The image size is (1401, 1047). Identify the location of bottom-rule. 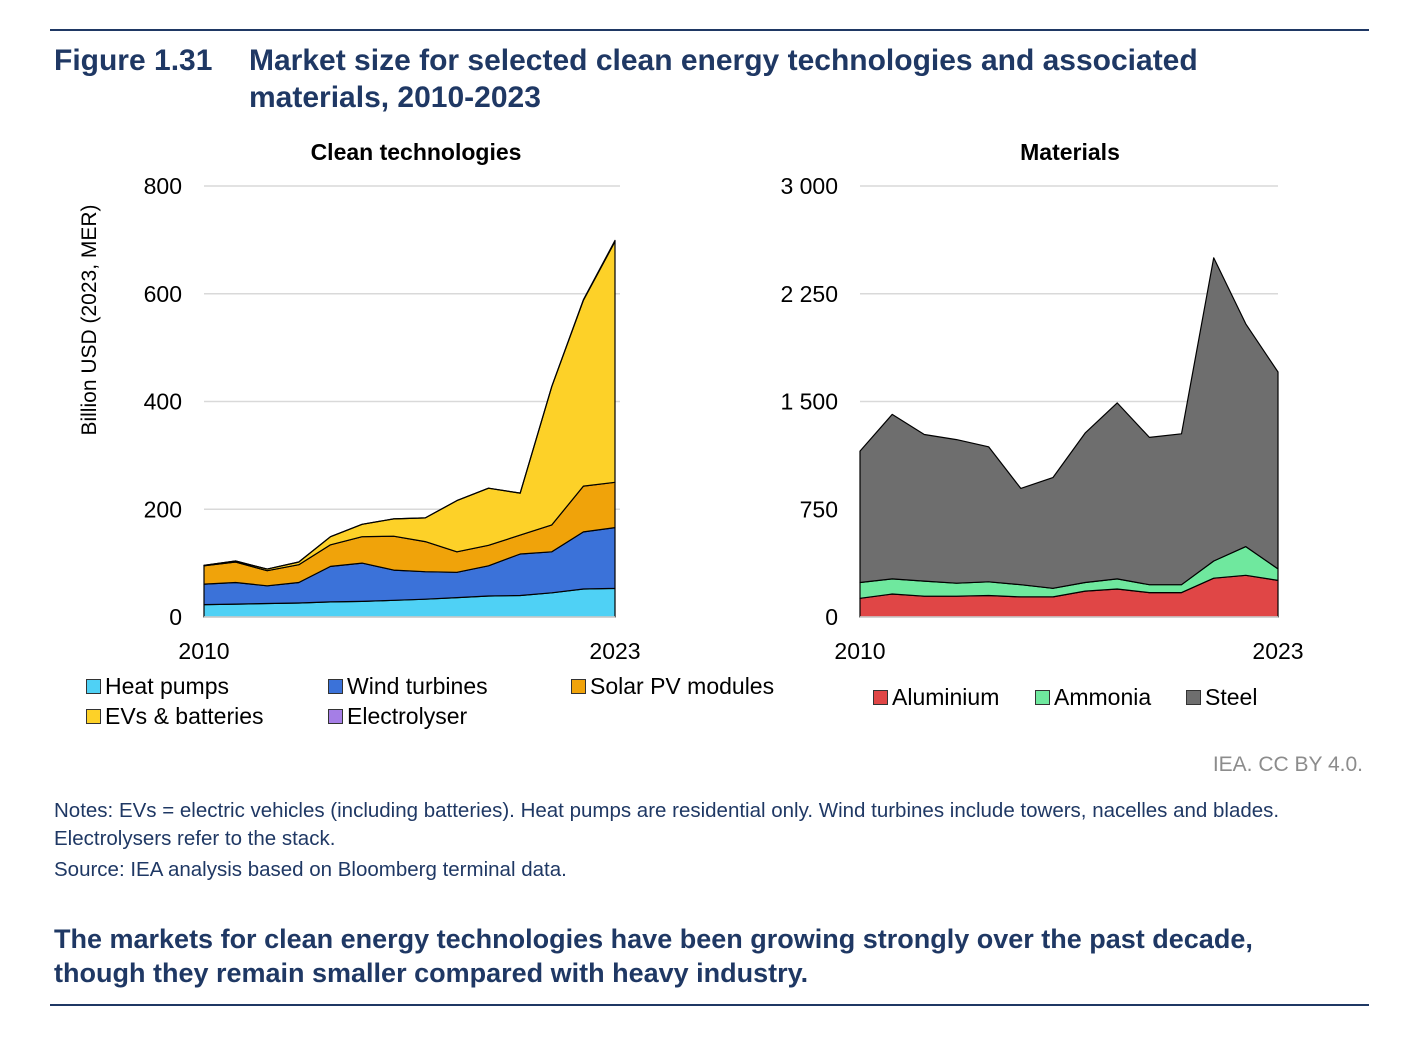
(709, 1005).